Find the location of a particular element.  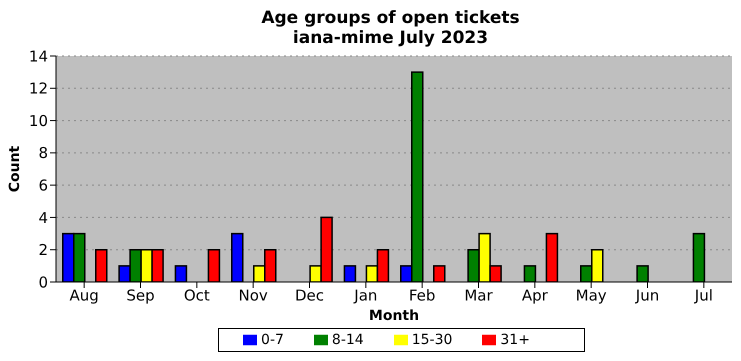

x-tick-label: Nov is located at coordinates (253, 295).